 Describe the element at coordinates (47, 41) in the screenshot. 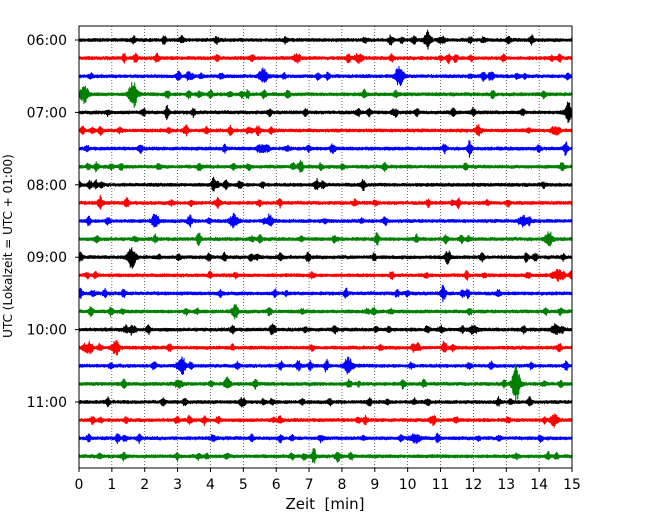

I see `y-tick-label: 06:00` at that location.